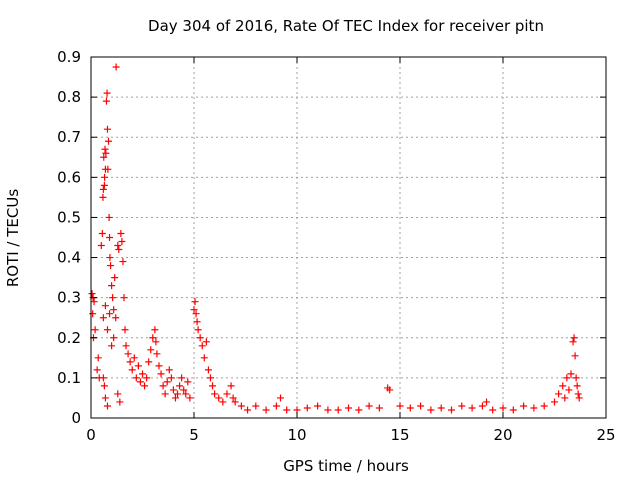  I want to click on y-tick-label: 0.1, so click(69, 378).